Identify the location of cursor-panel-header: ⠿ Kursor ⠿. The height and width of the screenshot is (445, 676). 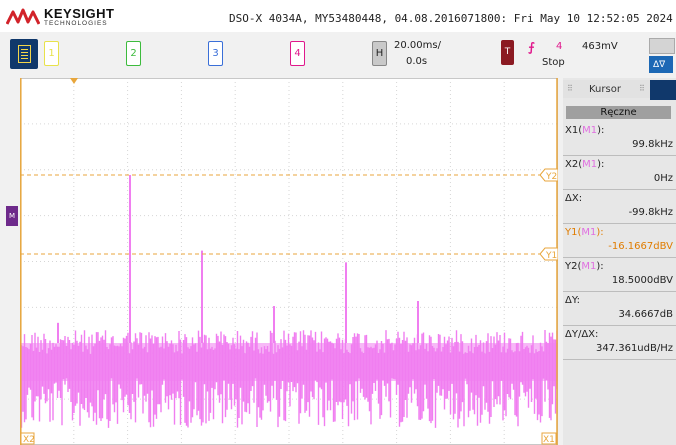
(619, 90).